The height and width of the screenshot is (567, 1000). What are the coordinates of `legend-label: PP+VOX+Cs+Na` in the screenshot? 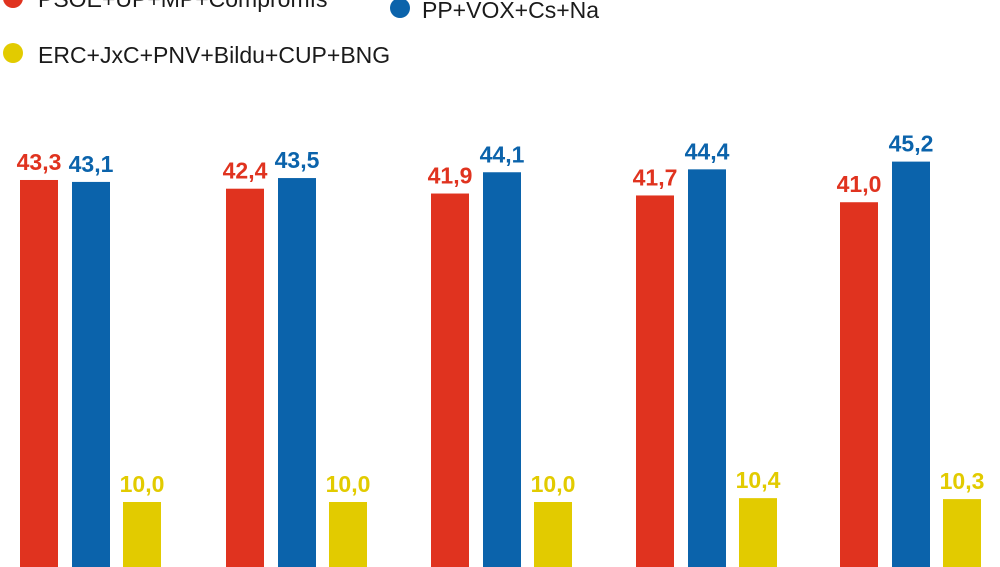 It's located at (510, 11).